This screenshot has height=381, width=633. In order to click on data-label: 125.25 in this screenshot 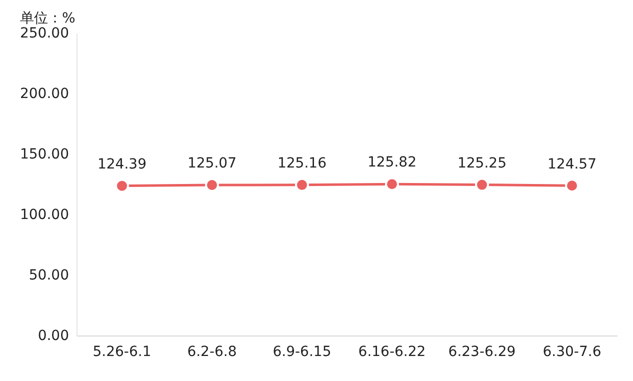, I will do `click(481, 163)`.